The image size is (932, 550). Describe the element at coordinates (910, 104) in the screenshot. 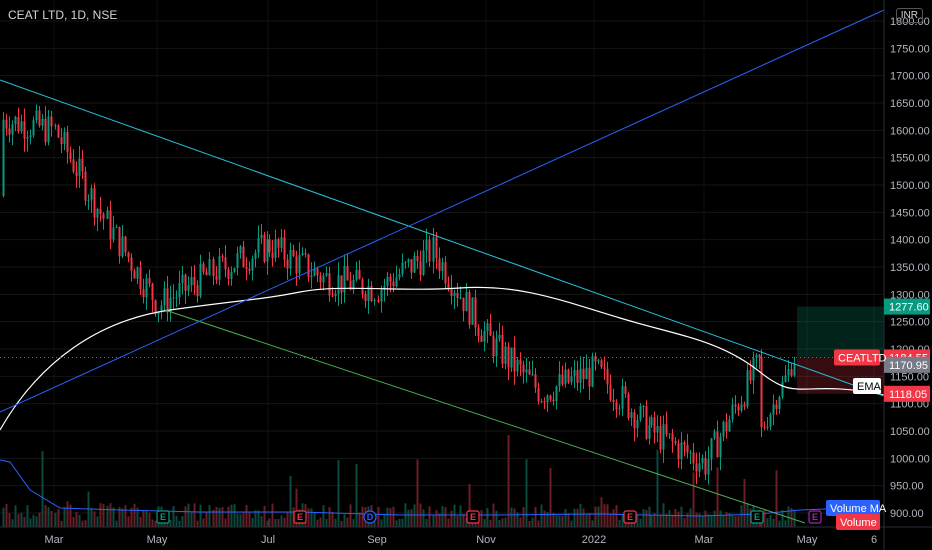

I see `y-tick-label: 1650.00` at that location.